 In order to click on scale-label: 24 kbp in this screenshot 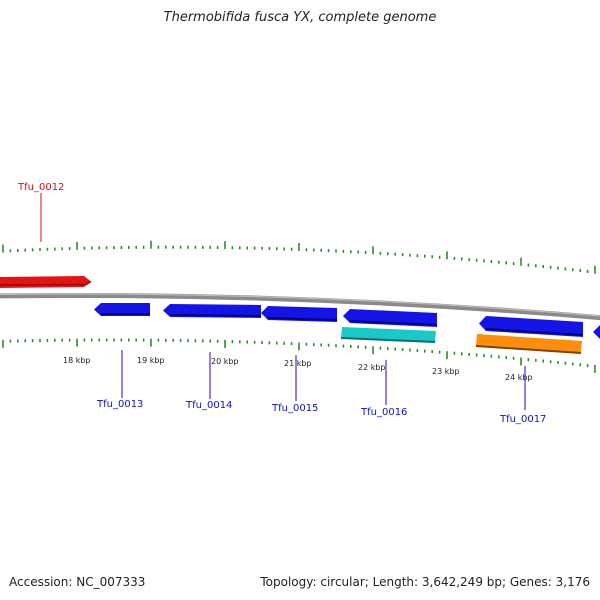, I will do `click(519, 377)`.